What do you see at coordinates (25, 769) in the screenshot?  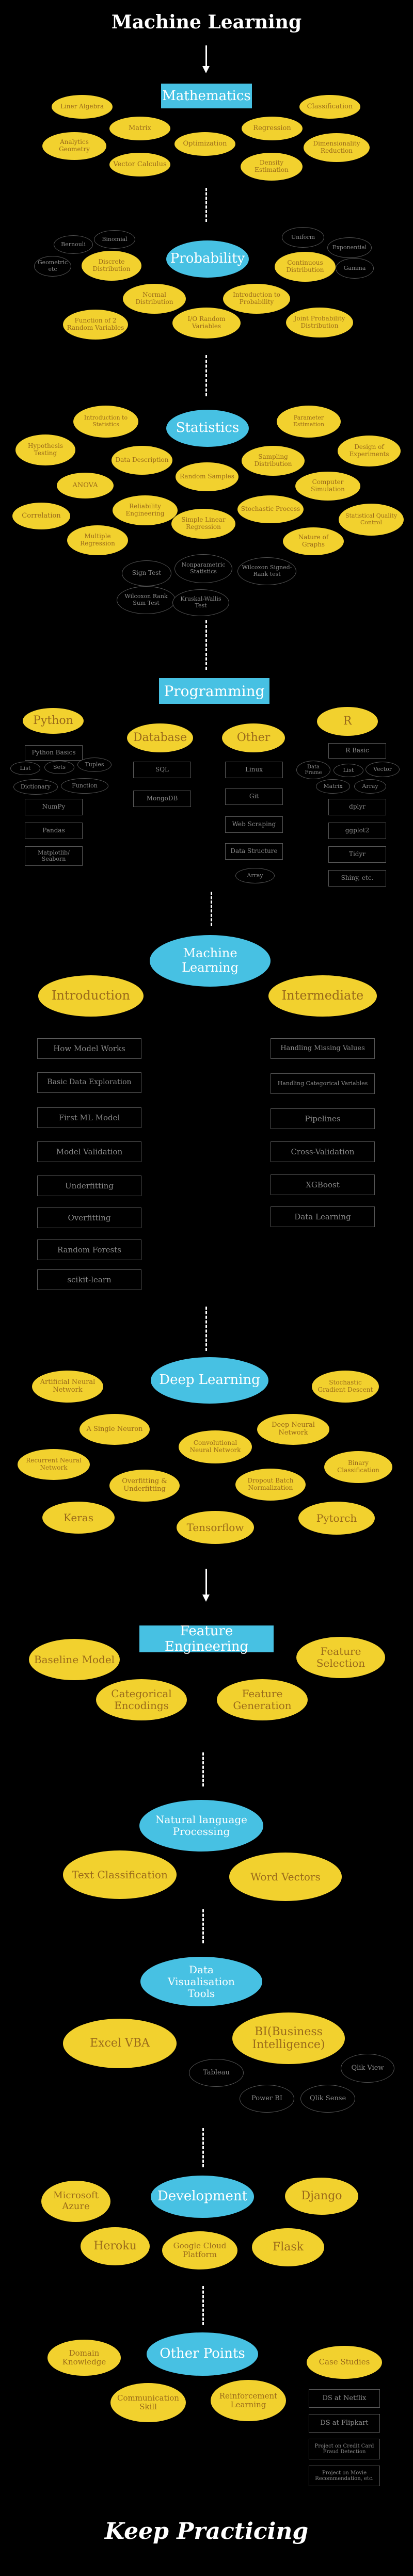 I see `python-item: List` at bounding box center [25, 769].